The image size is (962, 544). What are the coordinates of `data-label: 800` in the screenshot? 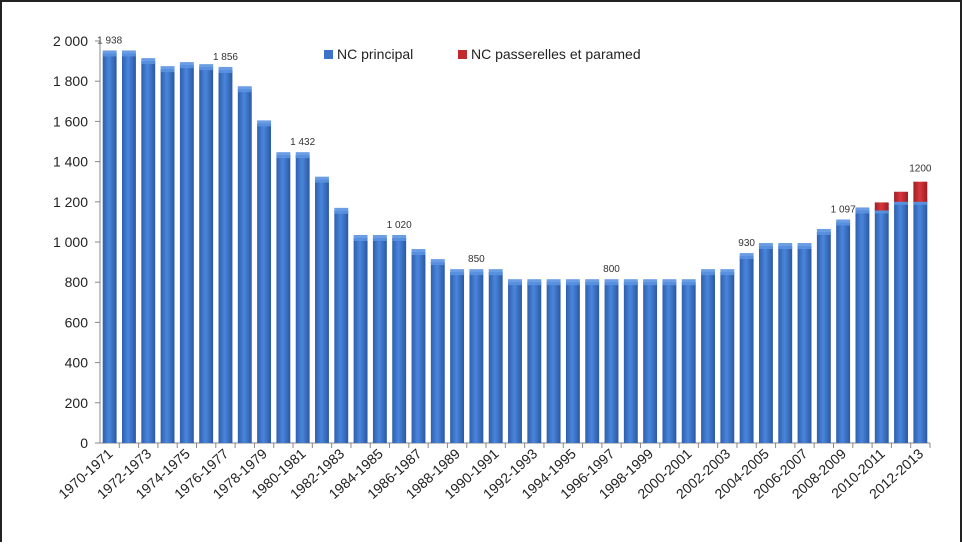 It's located at (611, 269).